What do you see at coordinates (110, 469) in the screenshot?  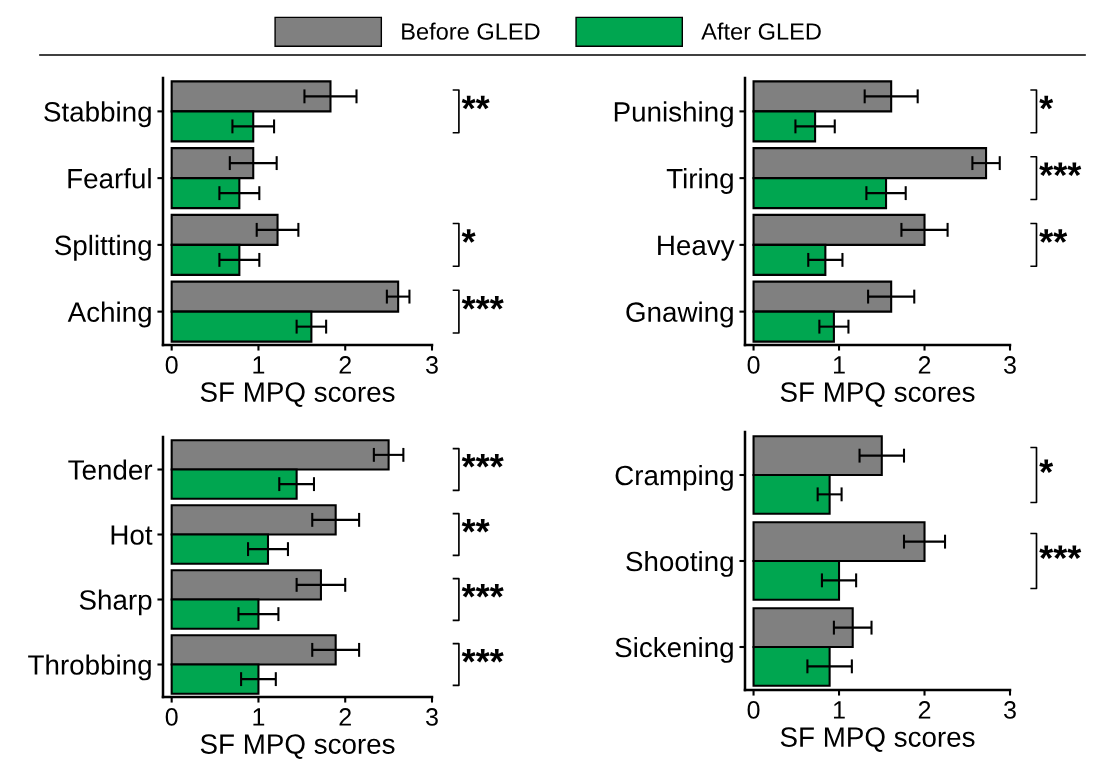 I see `y-tick-label: Tender` at bounding box center [110, 469].